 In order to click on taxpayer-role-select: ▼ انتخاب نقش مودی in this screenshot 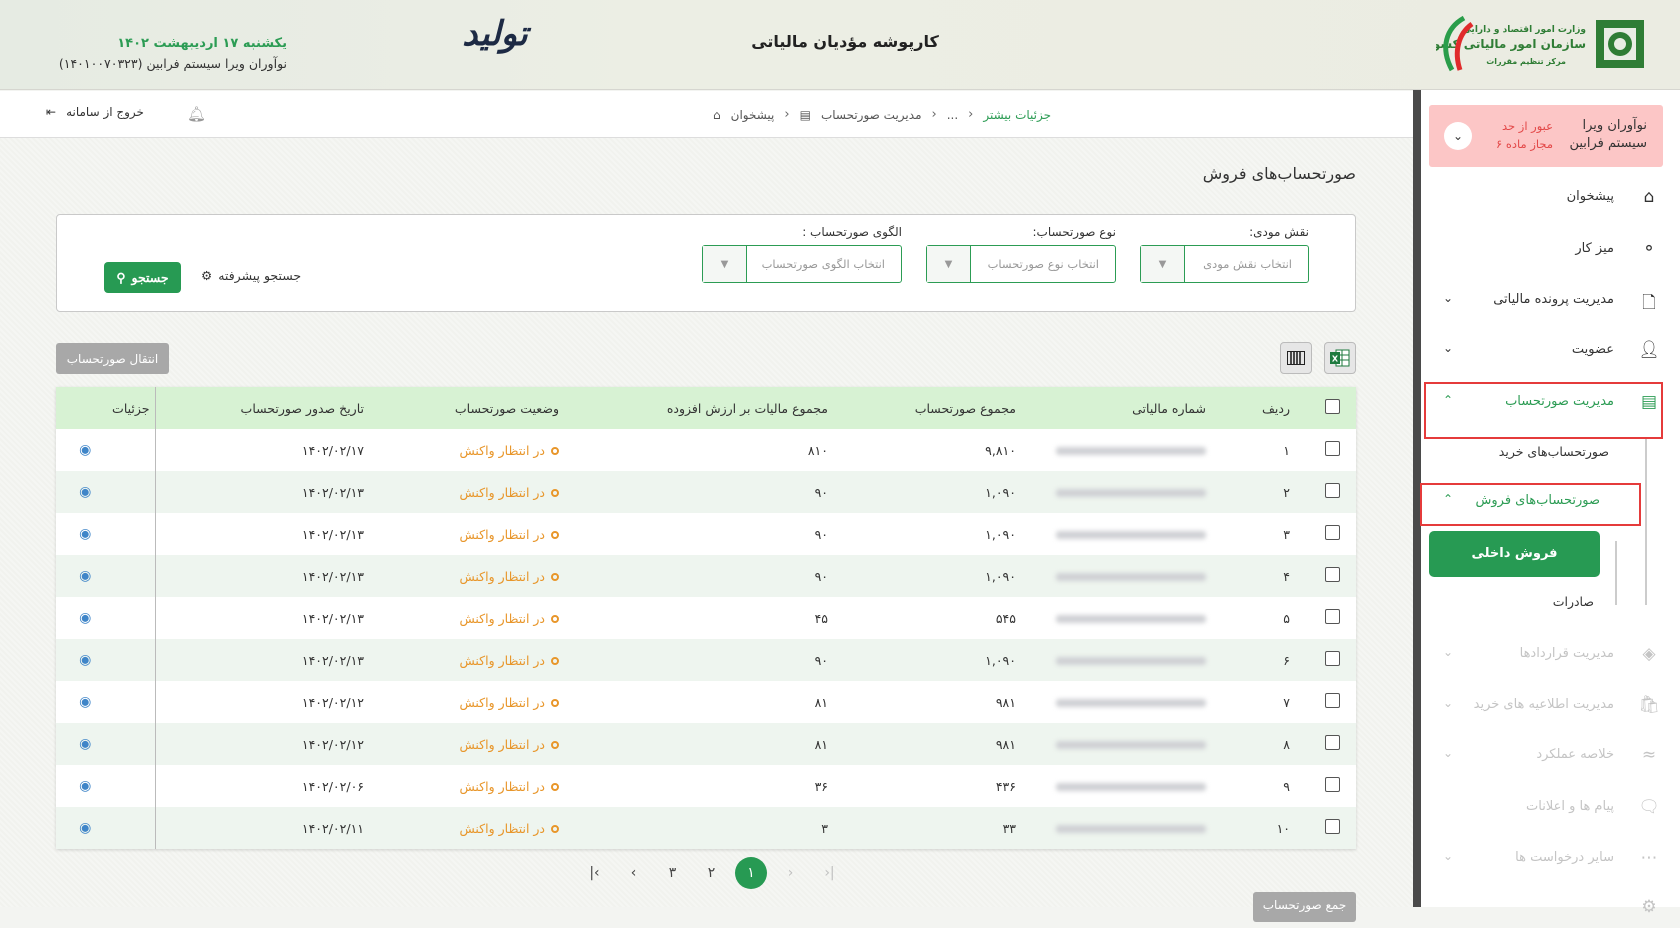, I will do `click(1224, 264)`.